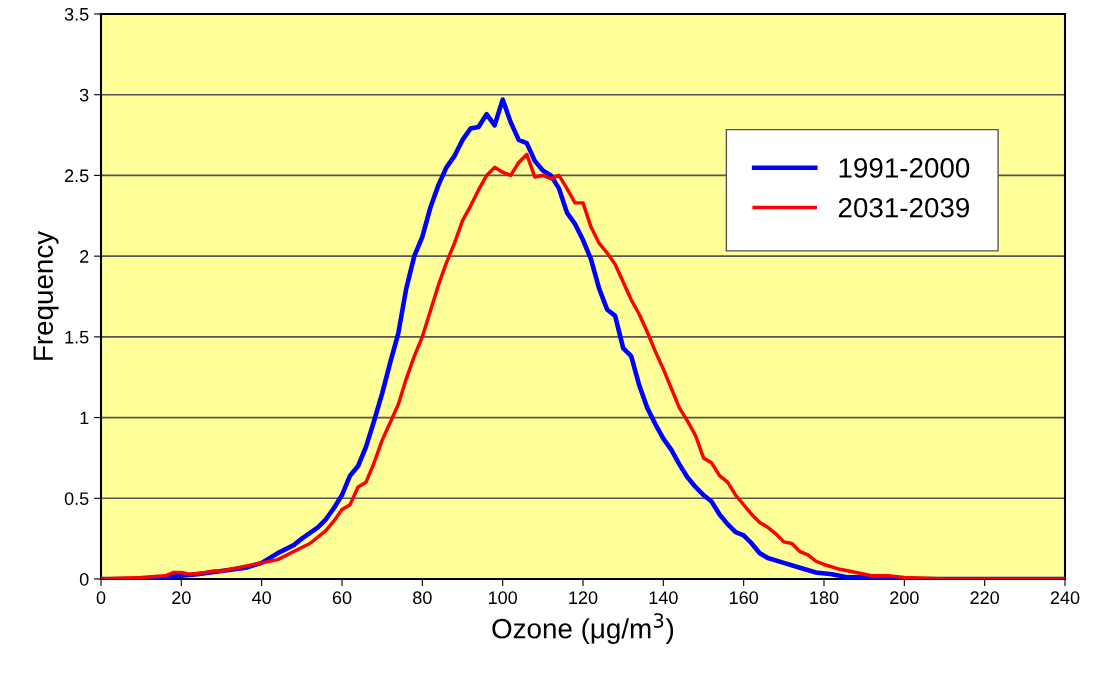 The width and height of the screenshot is (1101, 679). I want to click on x-tick-label: 120, so click(583, 598).